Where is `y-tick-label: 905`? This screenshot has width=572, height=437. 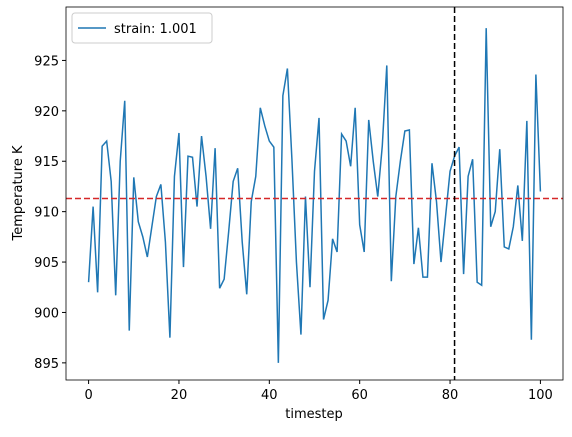
y-tick-label: 905 is located at coordinates (46, 263).